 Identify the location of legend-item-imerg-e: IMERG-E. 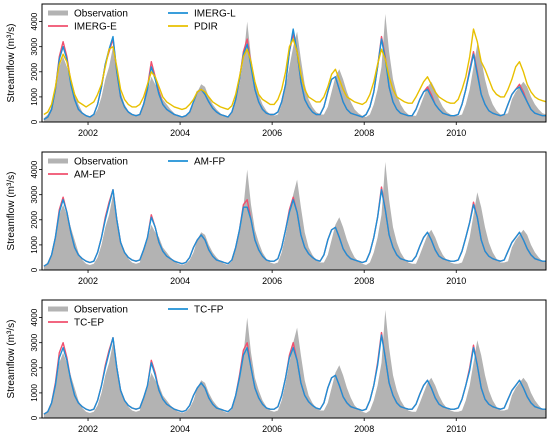
(82, 27).